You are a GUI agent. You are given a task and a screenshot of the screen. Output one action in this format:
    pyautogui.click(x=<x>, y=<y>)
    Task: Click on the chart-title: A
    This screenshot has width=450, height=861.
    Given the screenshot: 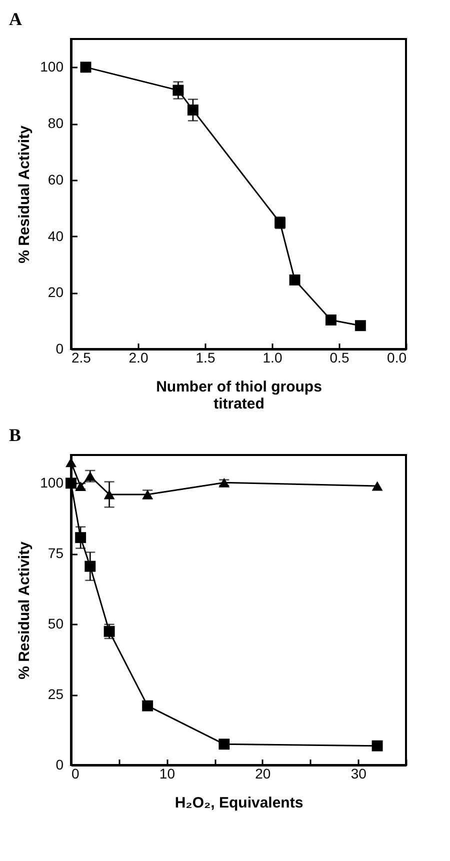 What is the action you would take?
    pyautogui.click(x=15, y=19)
    